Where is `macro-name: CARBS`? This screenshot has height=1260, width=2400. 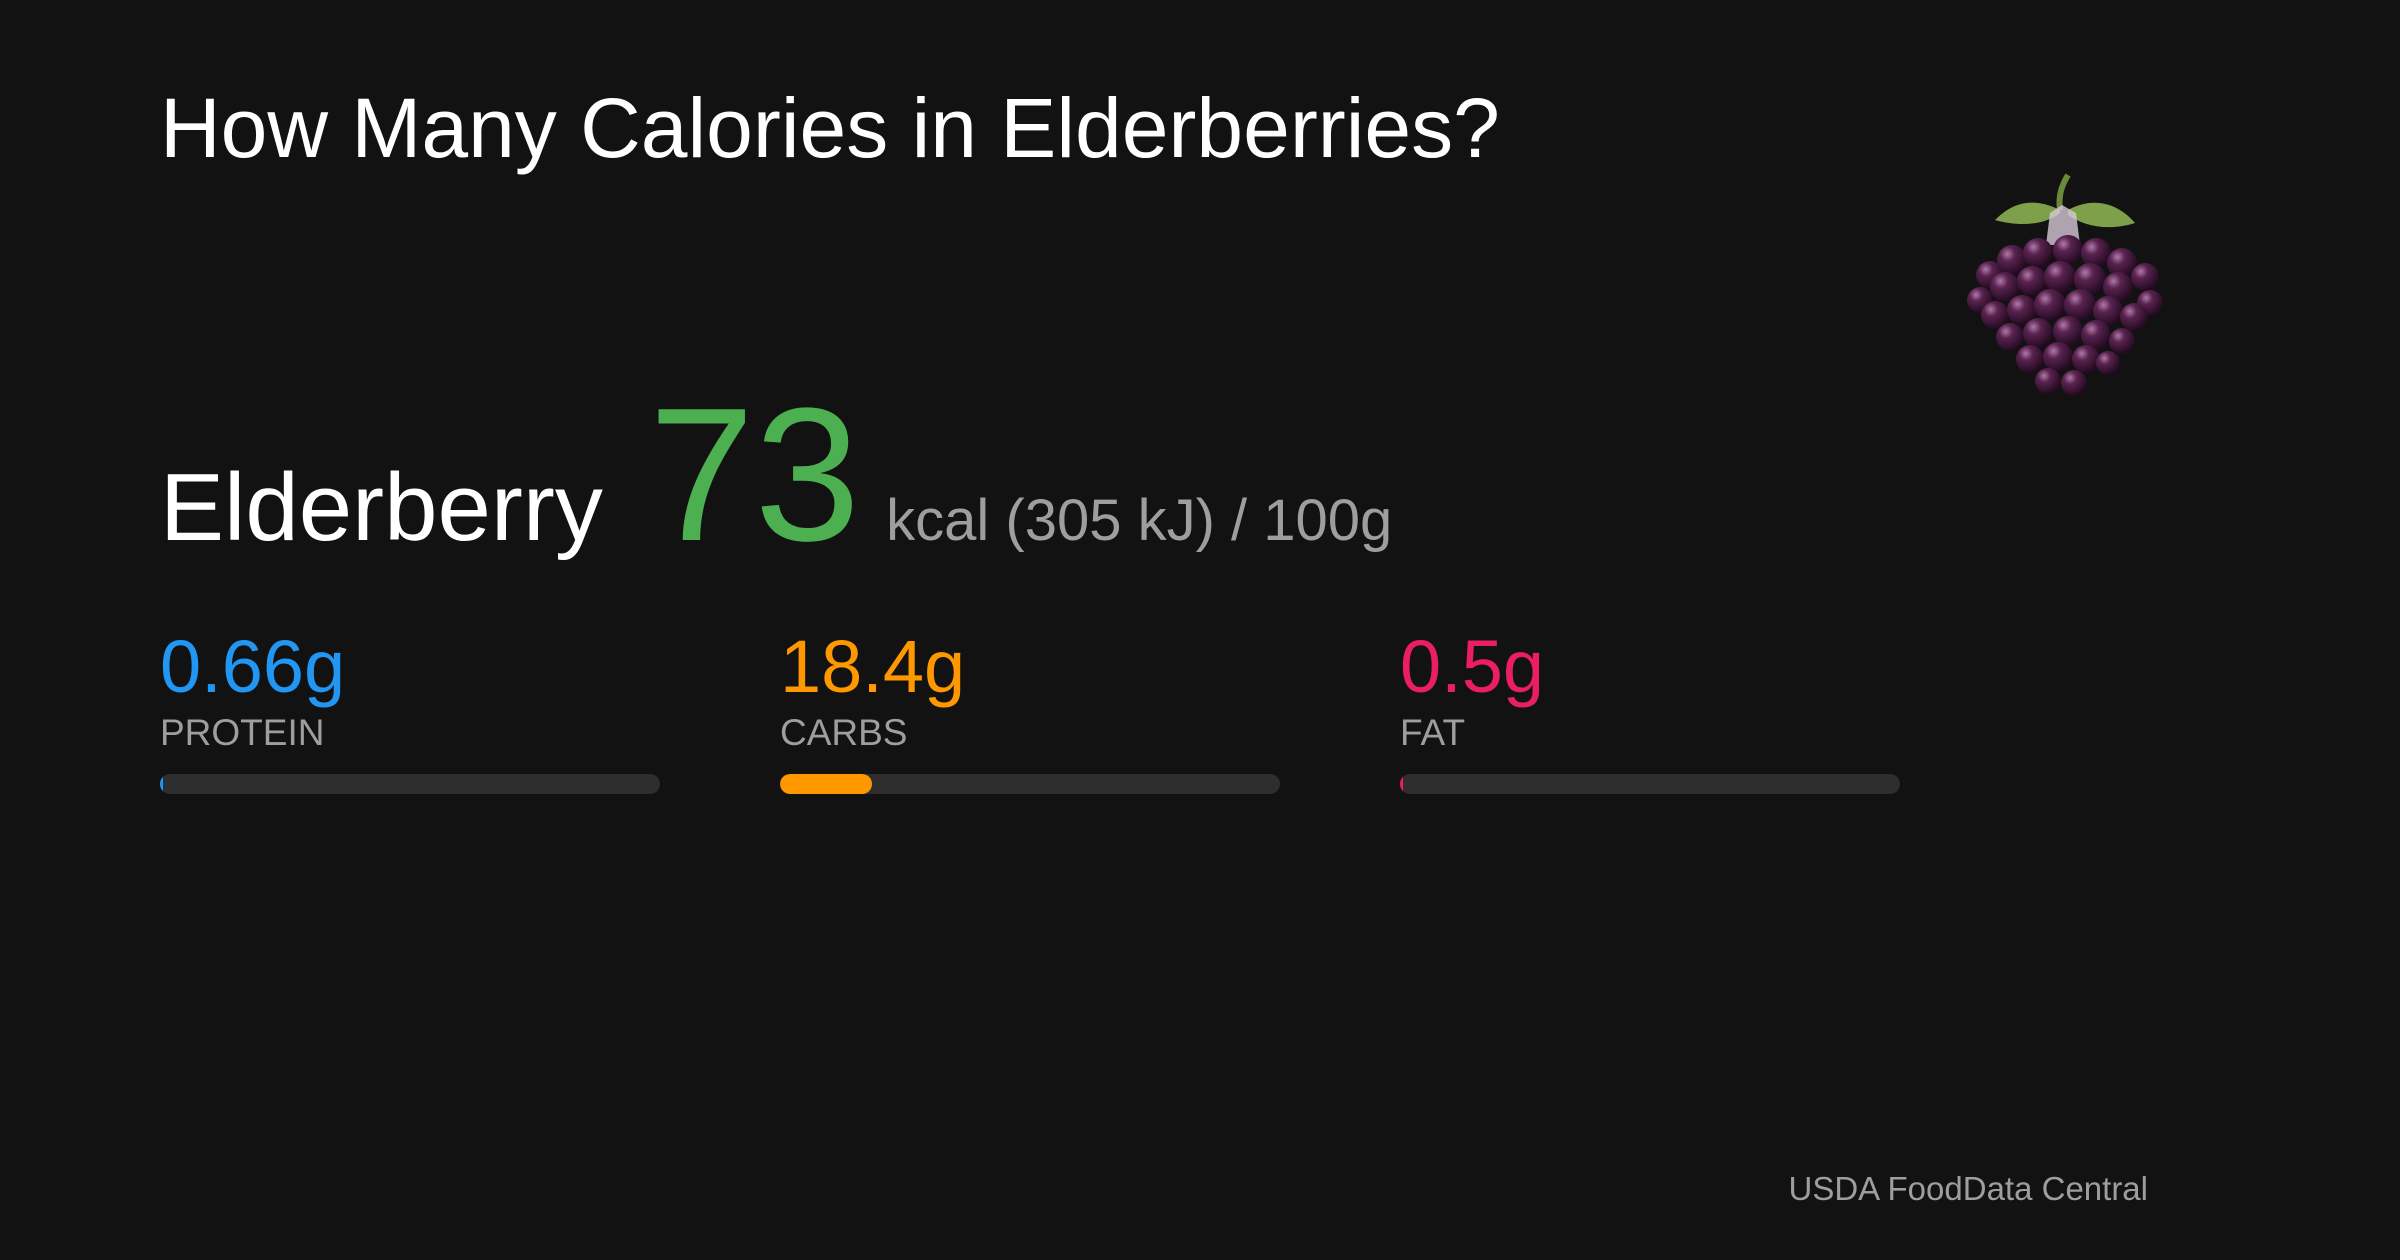
macro-name: CARBS is located at coordinates (844, 732).